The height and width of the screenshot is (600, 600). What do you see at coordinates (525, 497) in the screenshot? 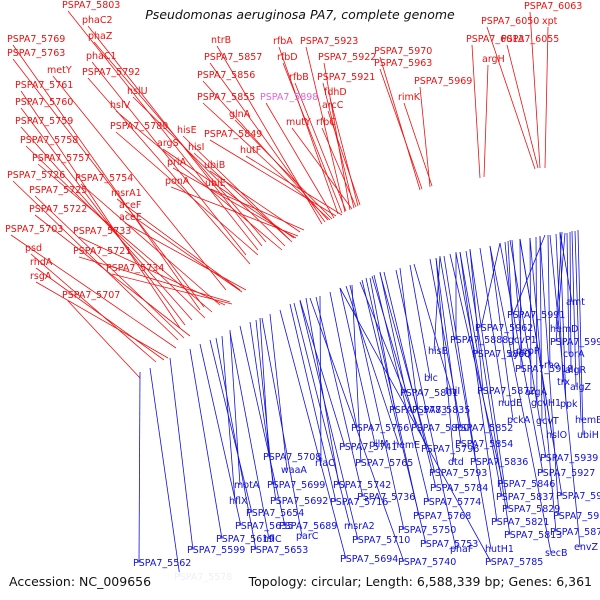
I see `reverse-gene-label: PSPA7_5837` at bounding box center [525, 497].